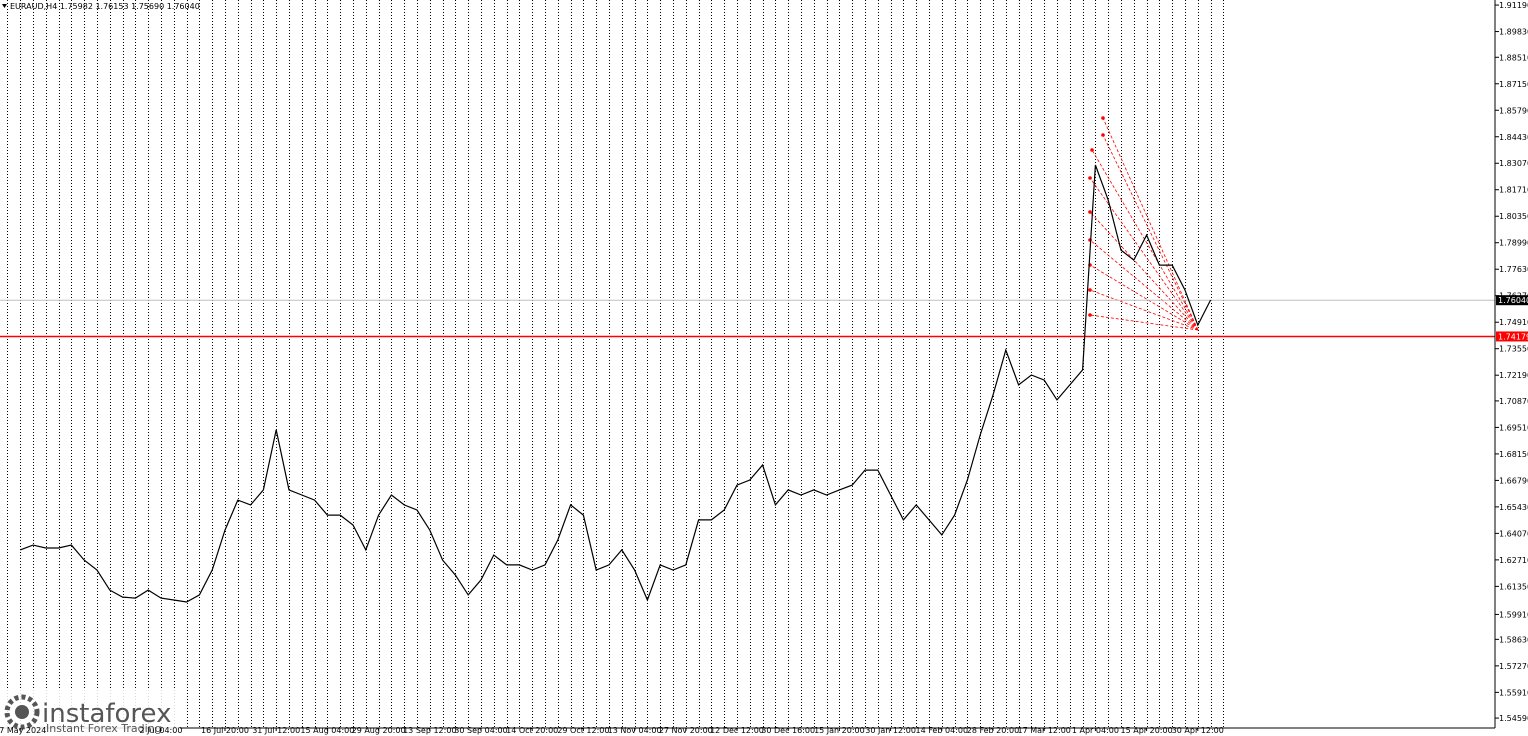 The height and width of the screenshot is (736, 1528). What do you see at coordinates (1147, 730) in the screenshot?
I see `x-tick-label: 15 Apr 20:00` at bounding box center [1147, 730].